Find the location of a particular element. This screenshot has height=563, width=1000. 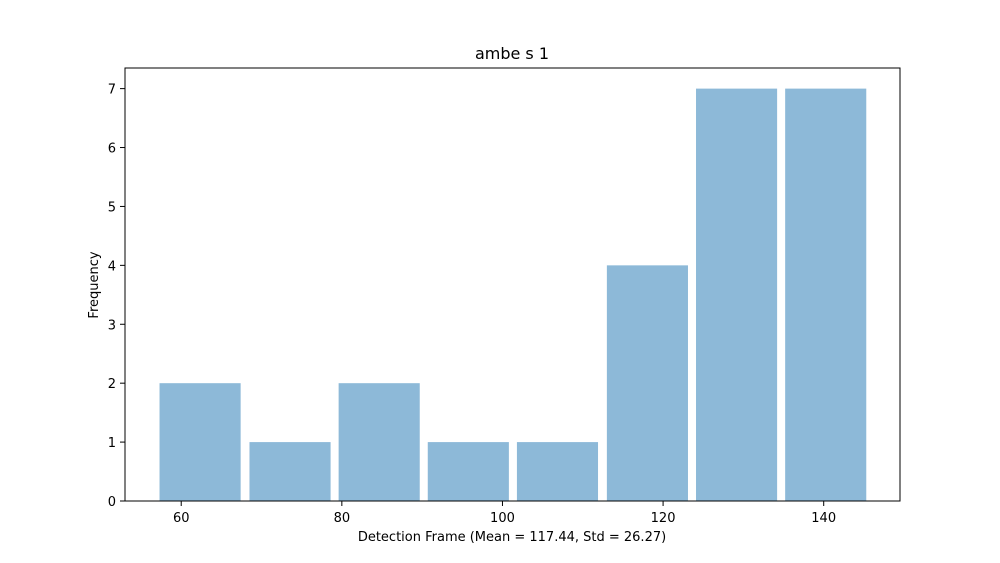

x-tick-label: 60 is located at coordinates (181, 518).